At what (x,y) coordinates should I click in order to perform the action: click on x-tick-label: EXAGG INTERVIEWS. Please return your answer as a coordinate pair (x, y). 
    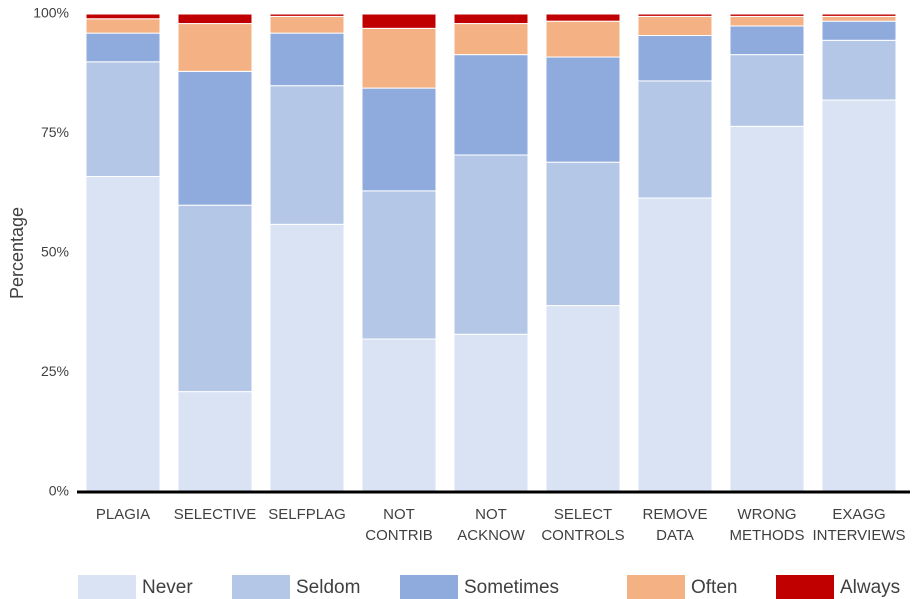
    Looking at the image, I should click on (858, 525).